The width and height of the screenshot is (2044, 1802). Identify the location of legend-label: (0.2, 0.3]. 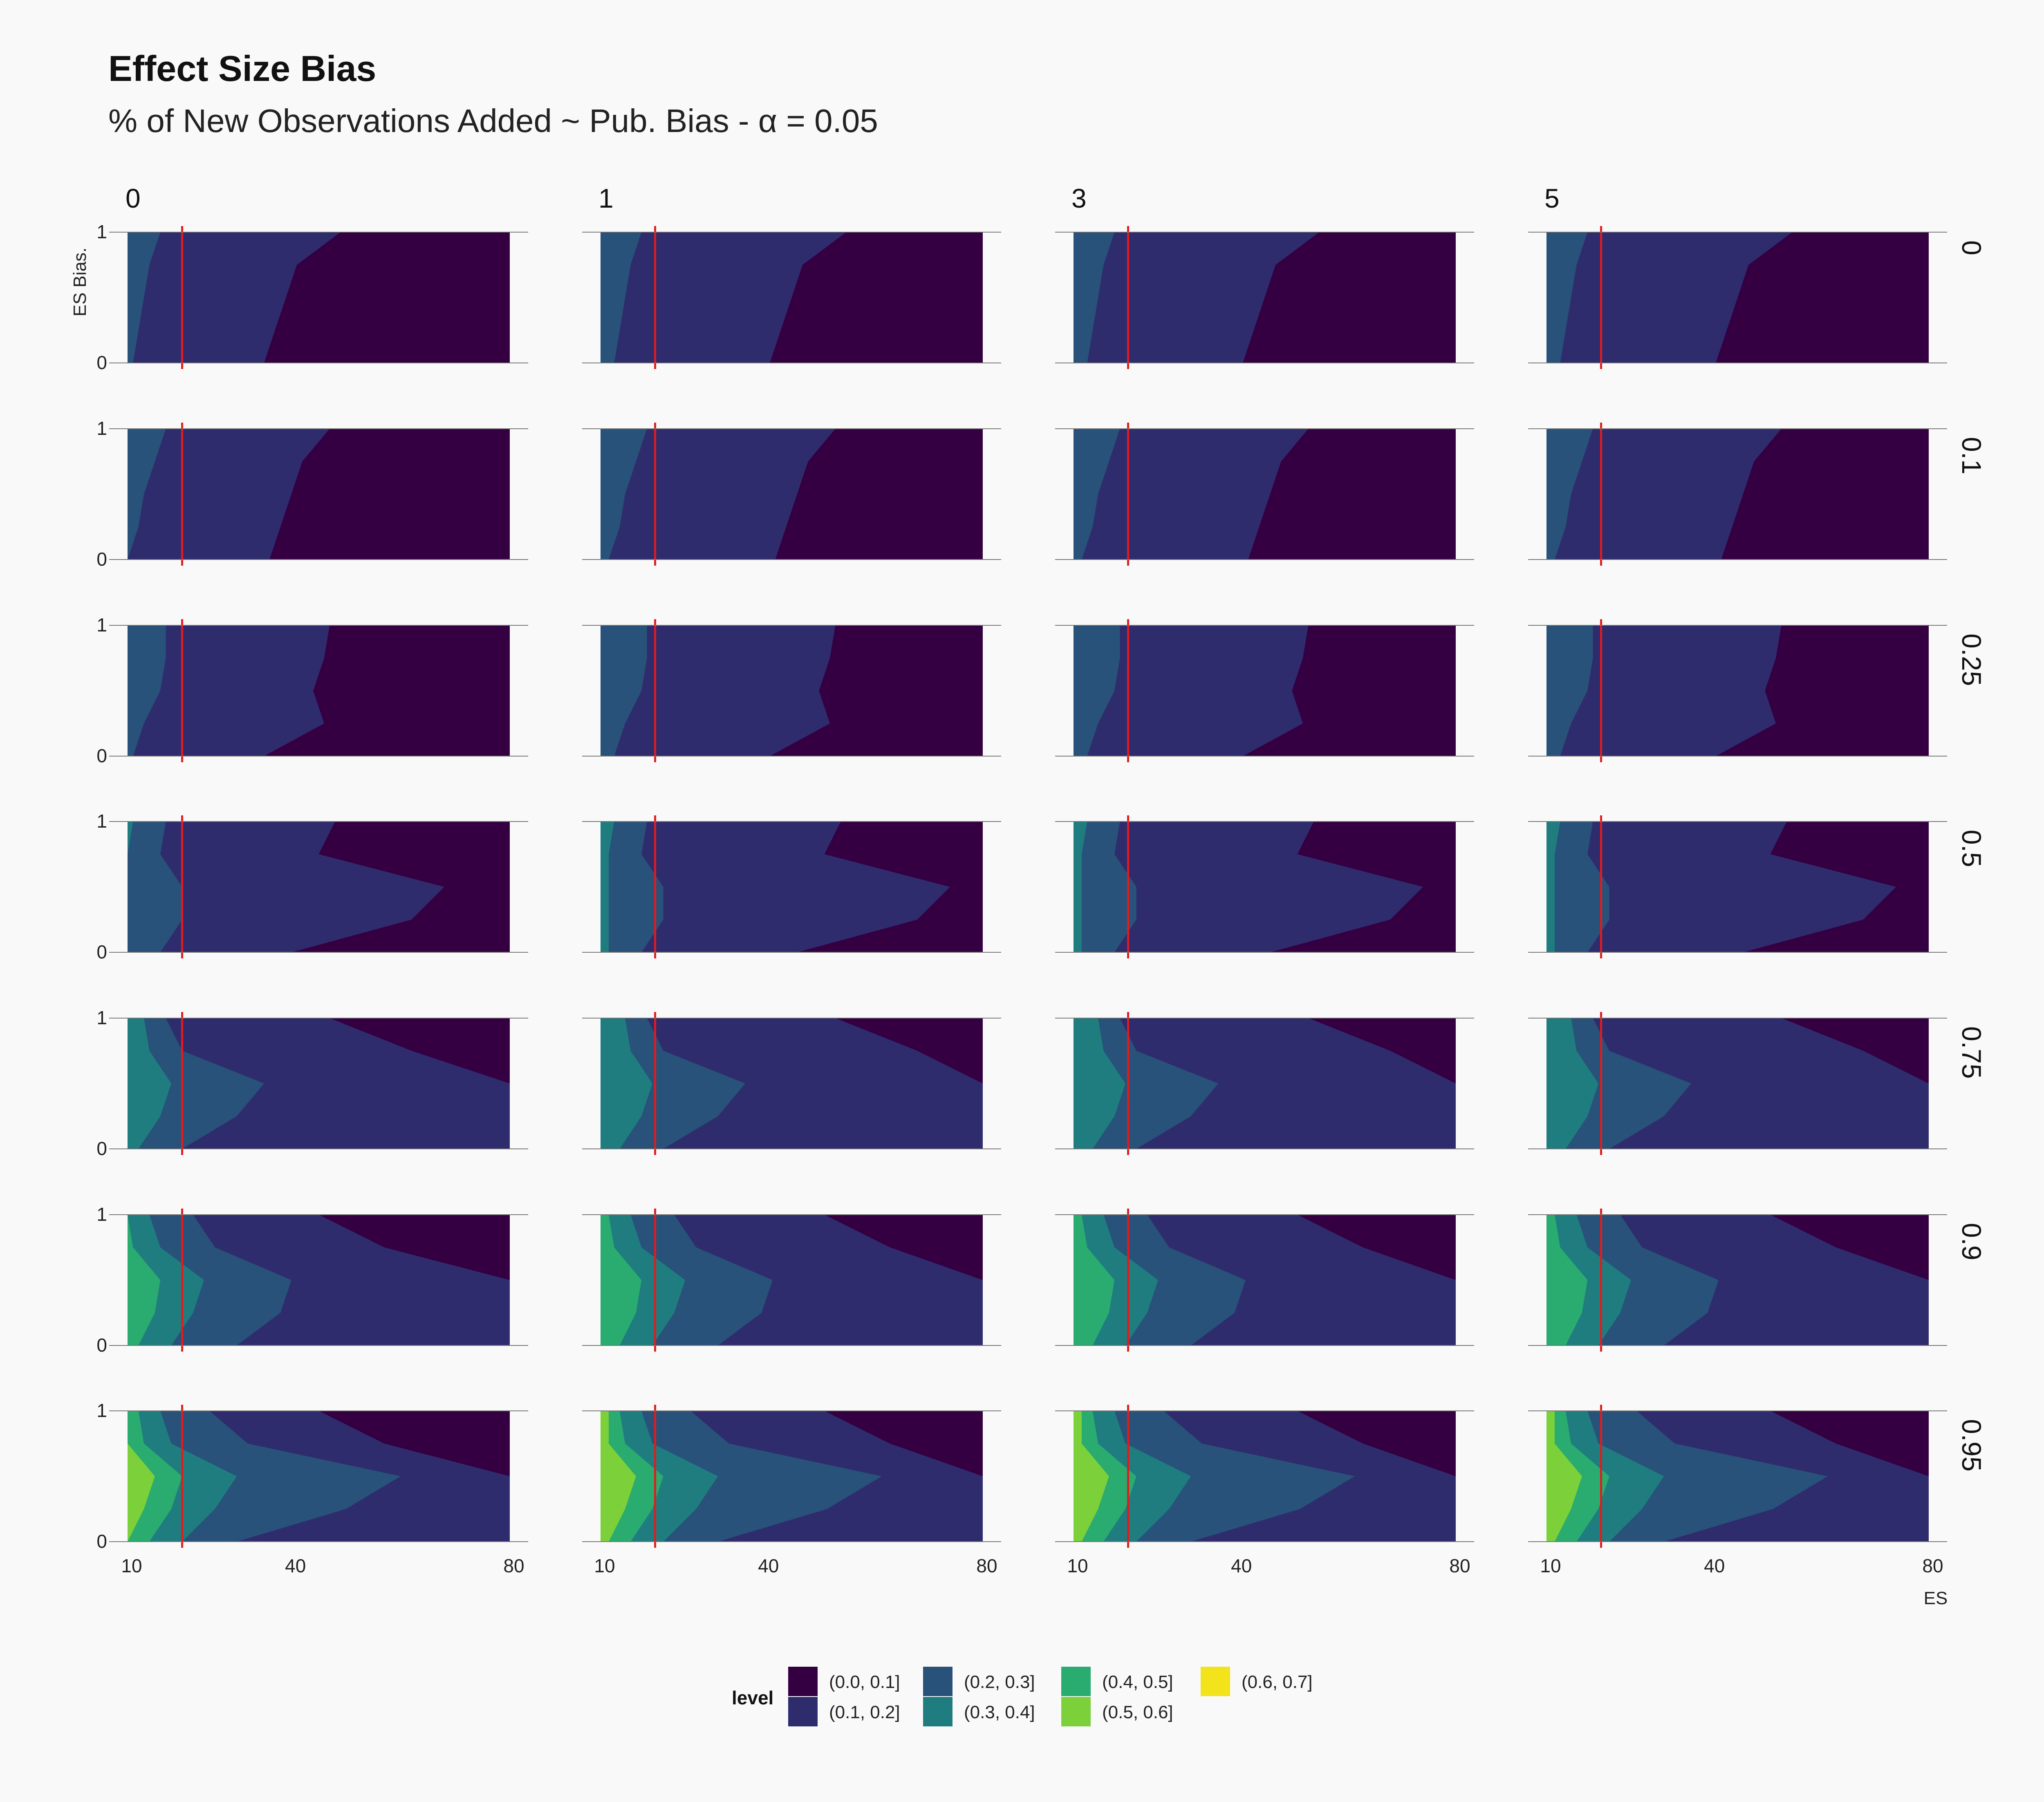
(999, 1682).